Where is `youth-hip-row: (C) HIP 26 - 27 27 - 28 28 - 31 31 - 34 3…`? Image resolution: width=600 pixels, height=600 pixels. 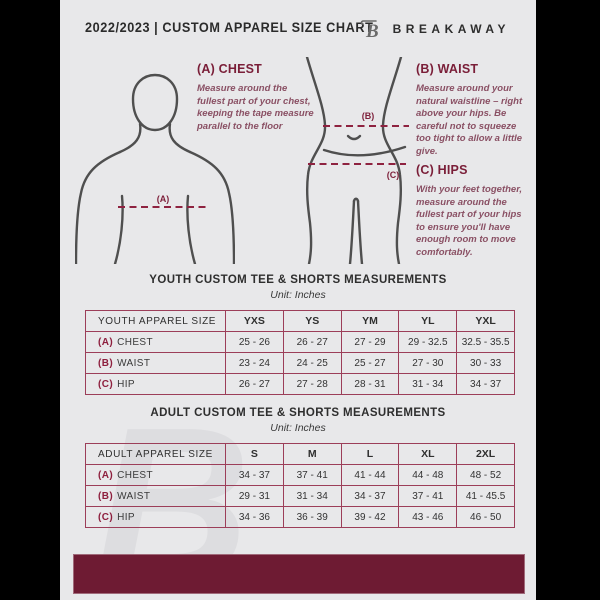 youth-hip-row: (C) HIP 26 - 27 27 - 28 28 - 31 31 - 34 3… is located at coordinates (300, 384).